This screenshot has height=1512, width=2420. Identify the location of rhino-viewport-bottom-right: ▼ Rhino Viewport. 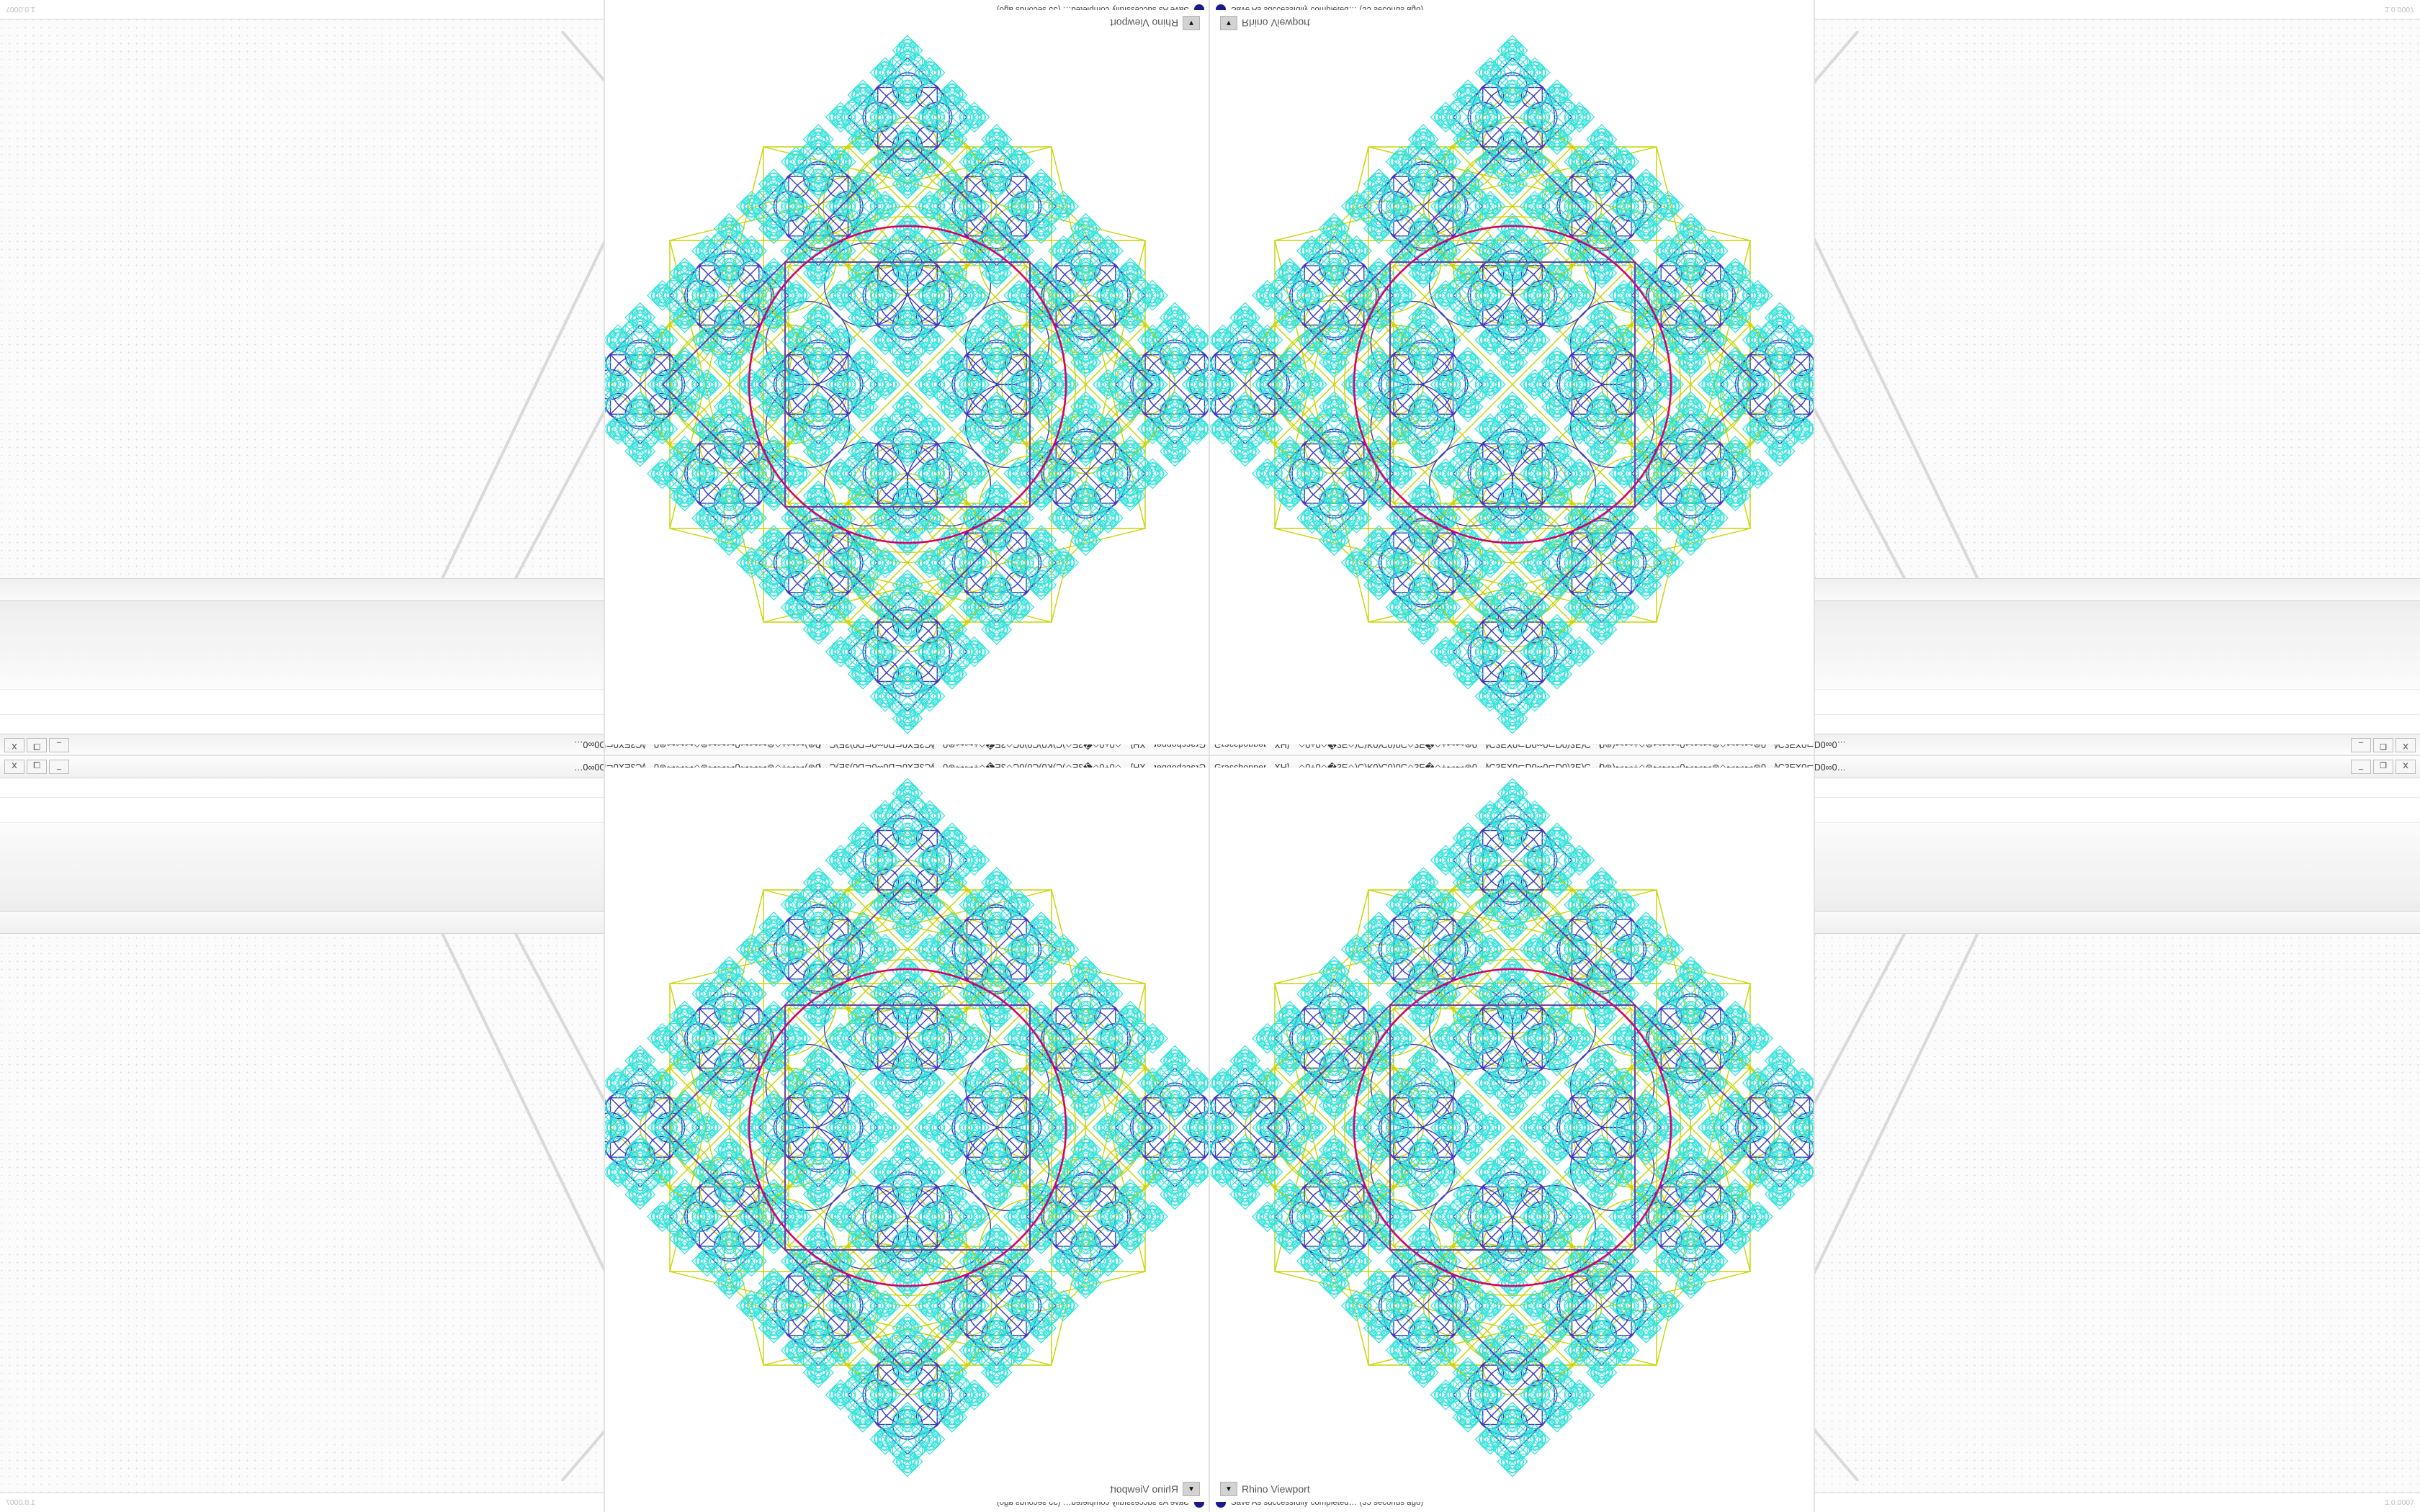
(1512, 1135).